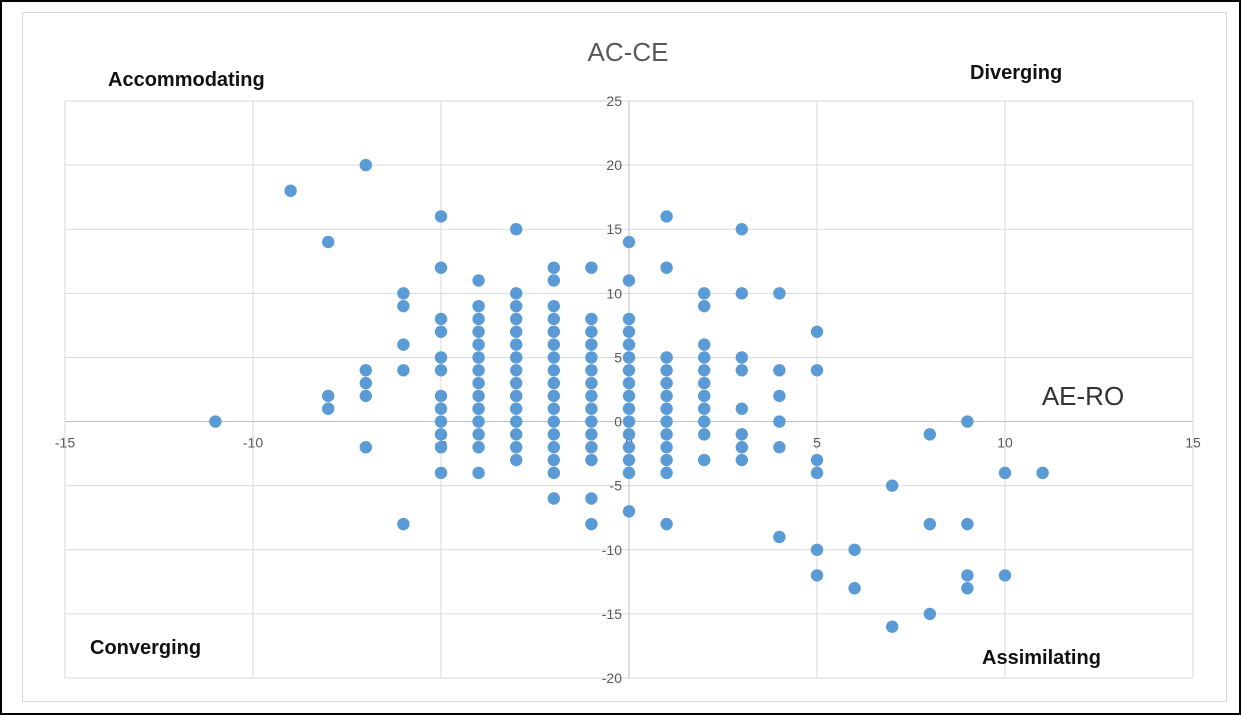  I want to click on x-tick-label: -10, so click(253, 443).